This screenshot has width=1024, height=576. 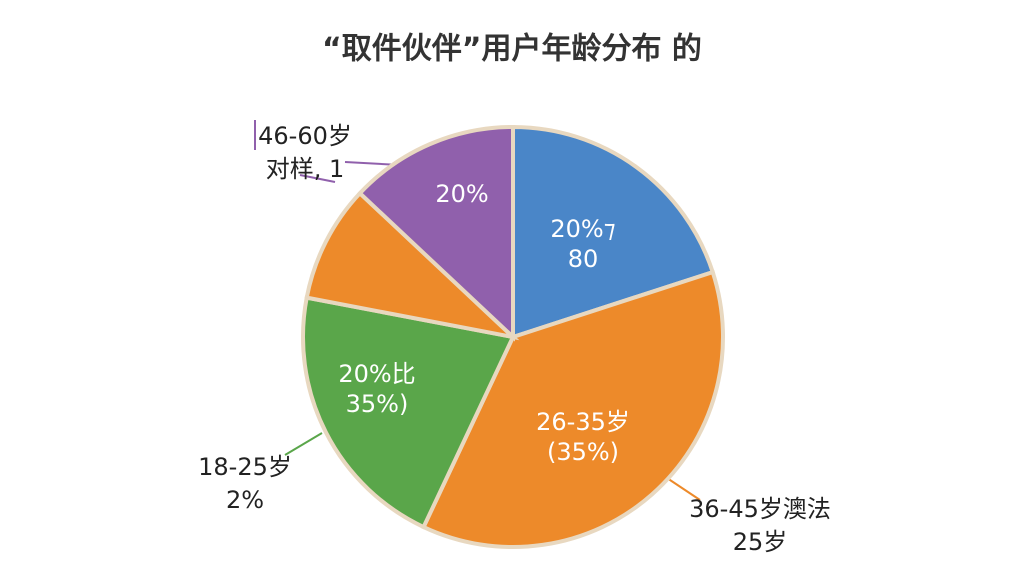 I want to click on outside-label: 2%, so click(x=245, y=500).